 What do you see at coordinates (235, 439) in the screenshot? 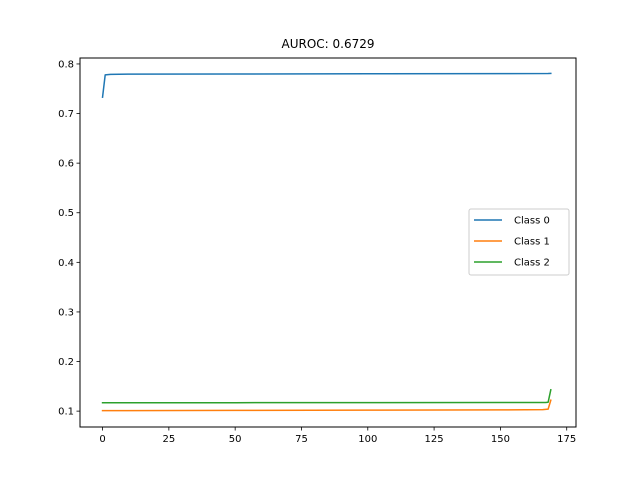
I see `x-tick-label-2: 50` at bounding box center [235, 439].